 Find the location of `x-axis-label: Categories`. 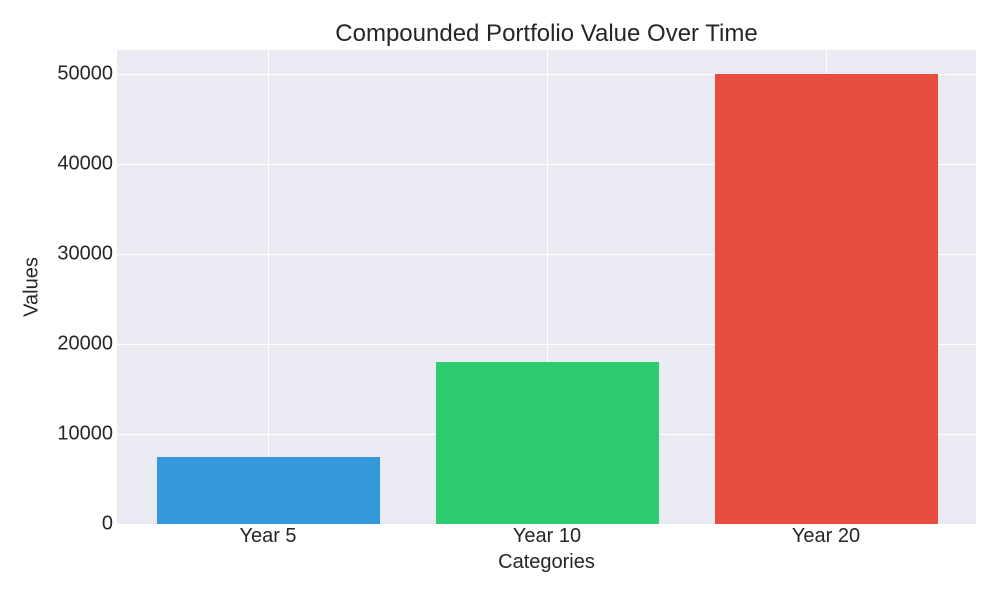

x-axis-label: Categories is located at coordinates (546, 562).